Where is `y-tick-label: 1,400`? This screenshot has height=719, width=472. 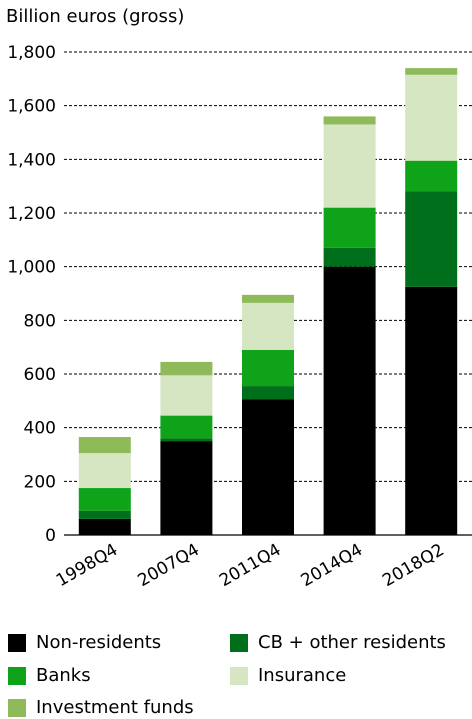 y-tick-label: 1,400 is located at coordinates (31, 160).